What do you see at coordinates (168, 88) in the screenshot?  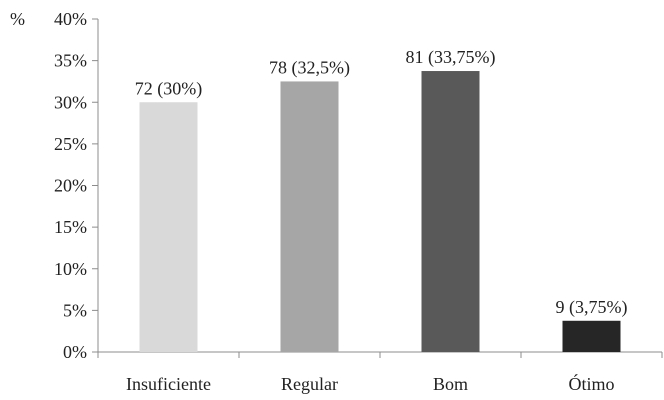 I see `bar-data-label: 72 (30%)` at bounding box center [168, 88].